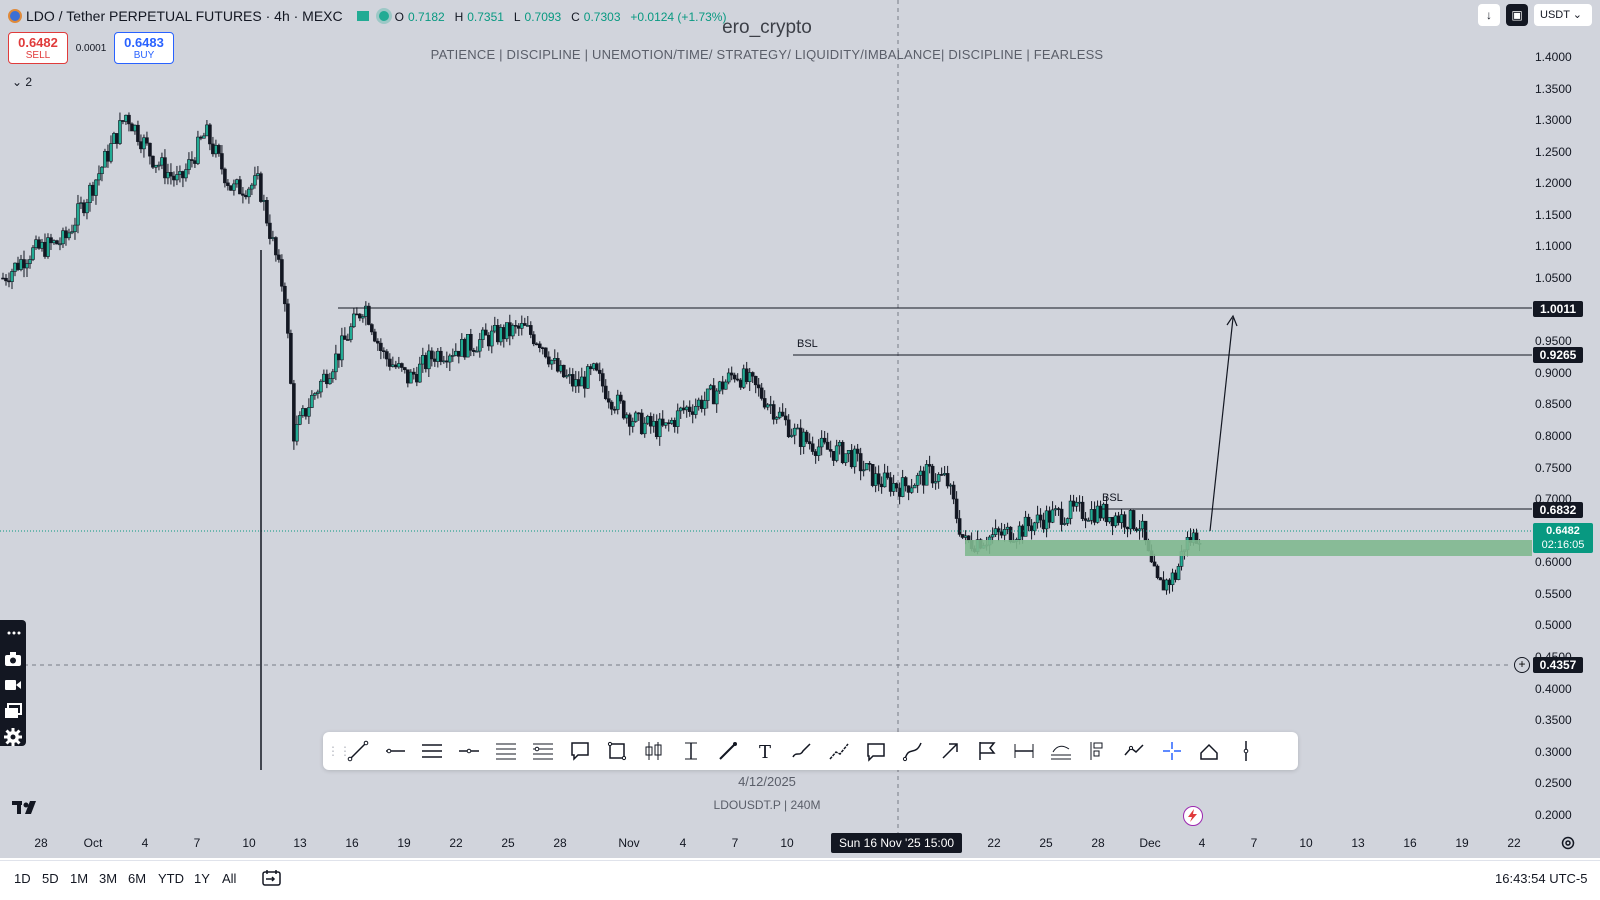  Describe the element at coordinates (13, 633) in the screenshot. I see `more-icon` at that location.